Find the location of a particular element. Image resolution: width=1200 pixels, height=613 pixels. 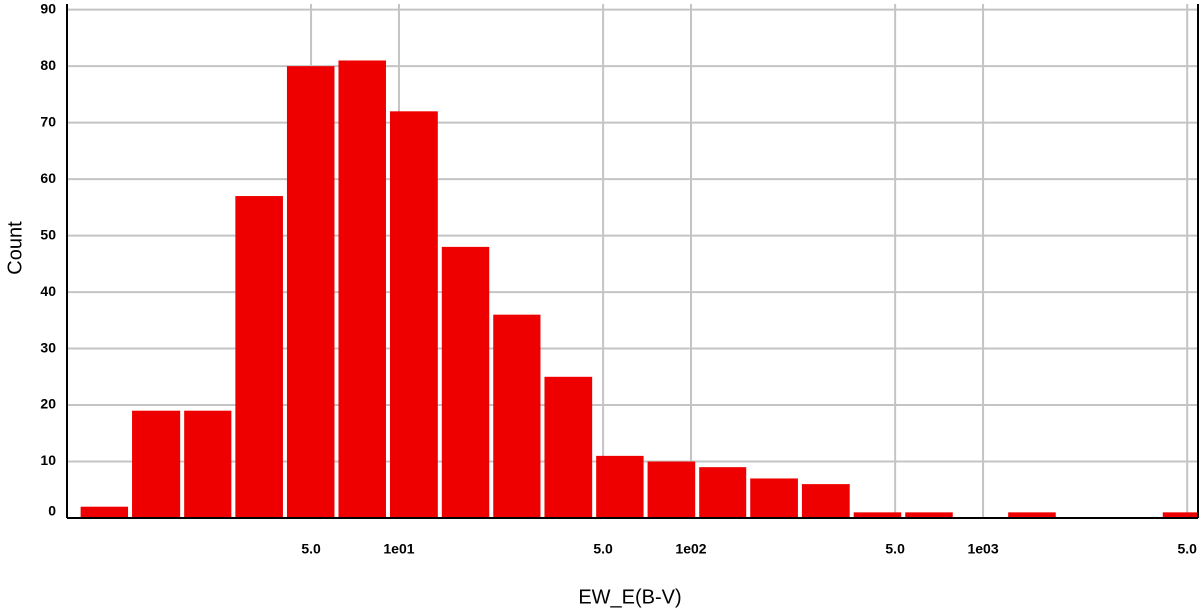

y-tick-label: 40 is located at coordinates (48, 291).